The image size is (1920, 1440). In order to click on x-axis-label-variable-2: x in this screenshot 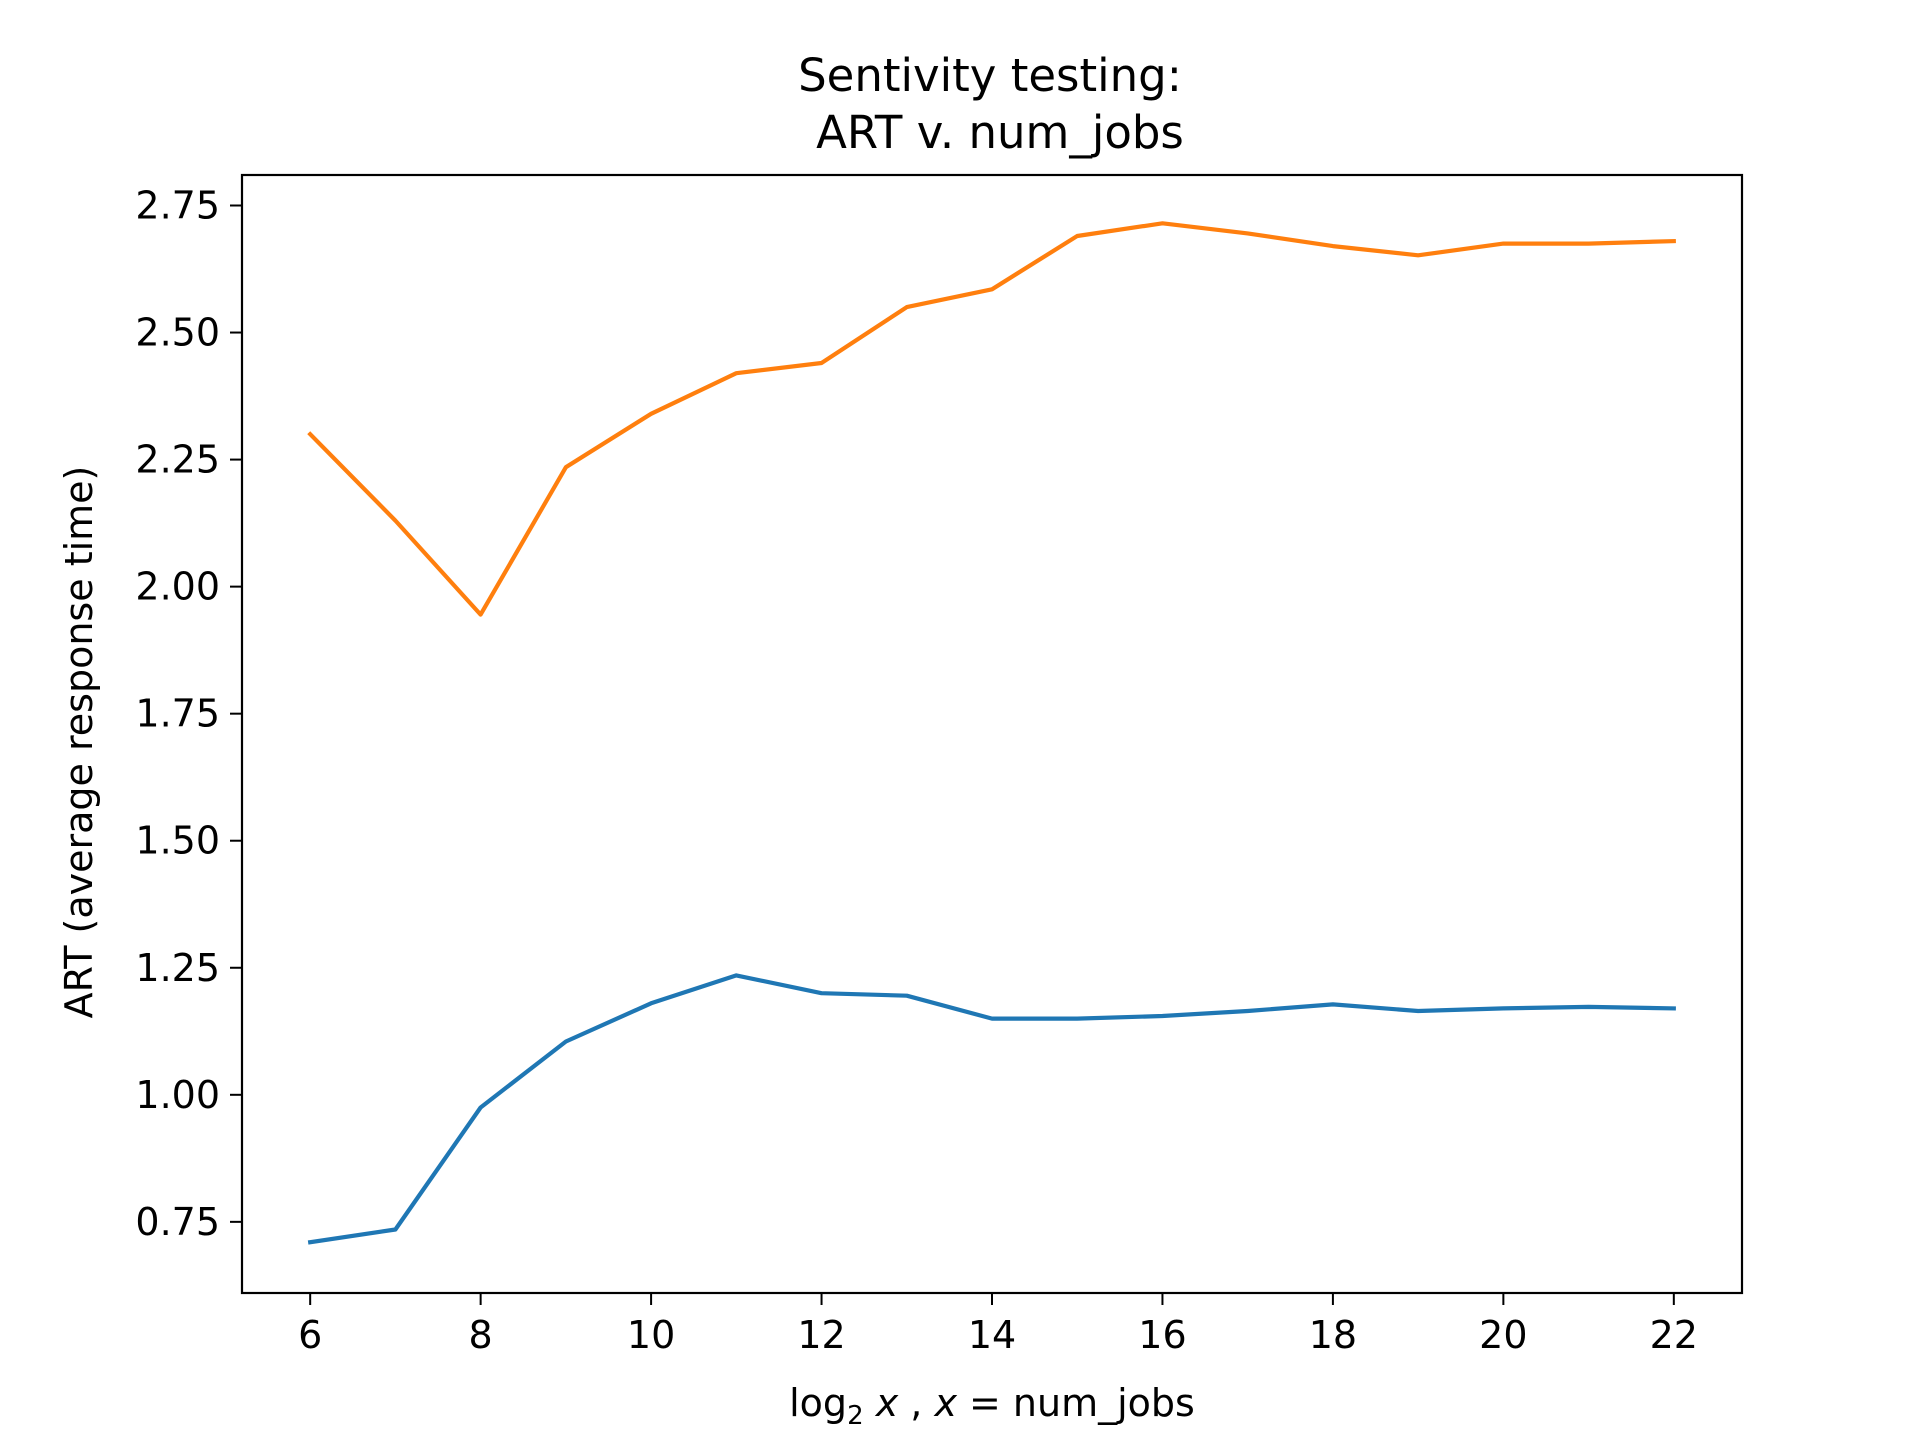, I will do `click(945, 1403)`.